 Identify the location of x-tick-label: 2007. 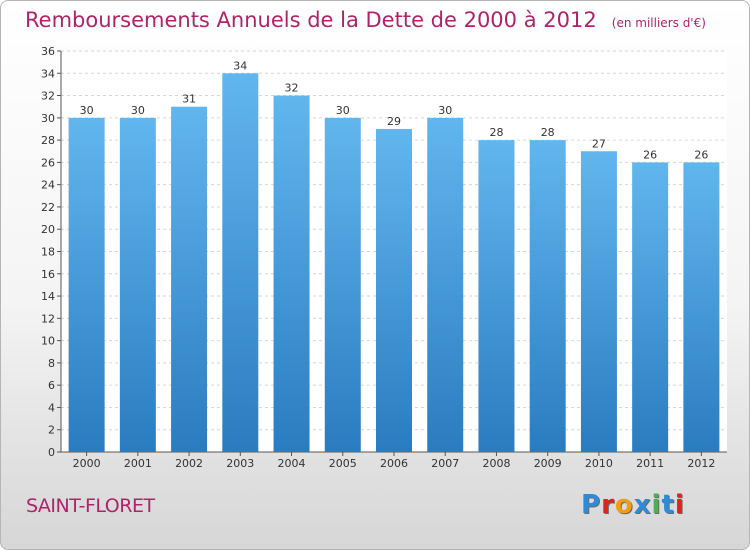
(445, 463).